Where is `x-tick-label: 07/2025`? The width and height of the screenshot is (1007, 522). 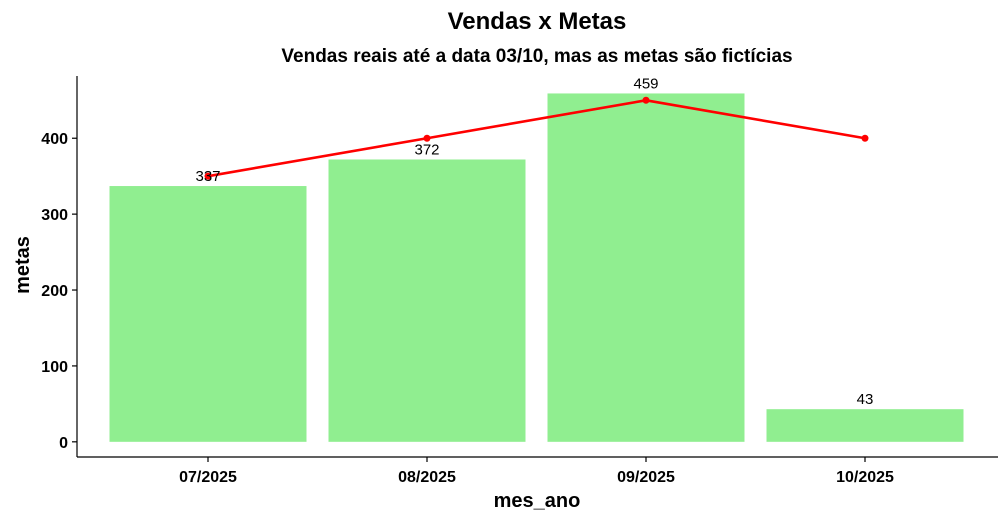
x-tick-label: 07/2025 is located at coordinates (208, 477).